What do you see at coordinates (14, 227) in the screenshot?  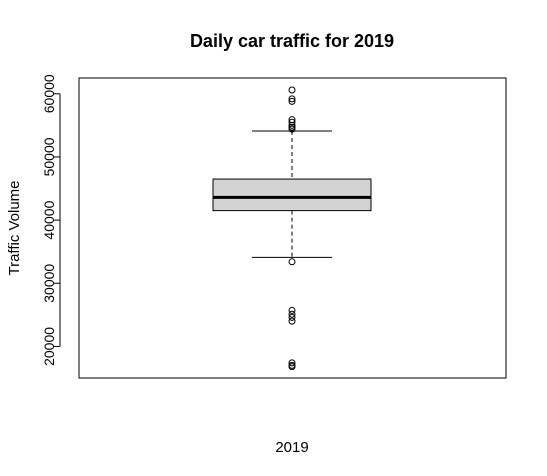 I see `y-axis-label: Traffic Volume` at bounding box center [14, 227].